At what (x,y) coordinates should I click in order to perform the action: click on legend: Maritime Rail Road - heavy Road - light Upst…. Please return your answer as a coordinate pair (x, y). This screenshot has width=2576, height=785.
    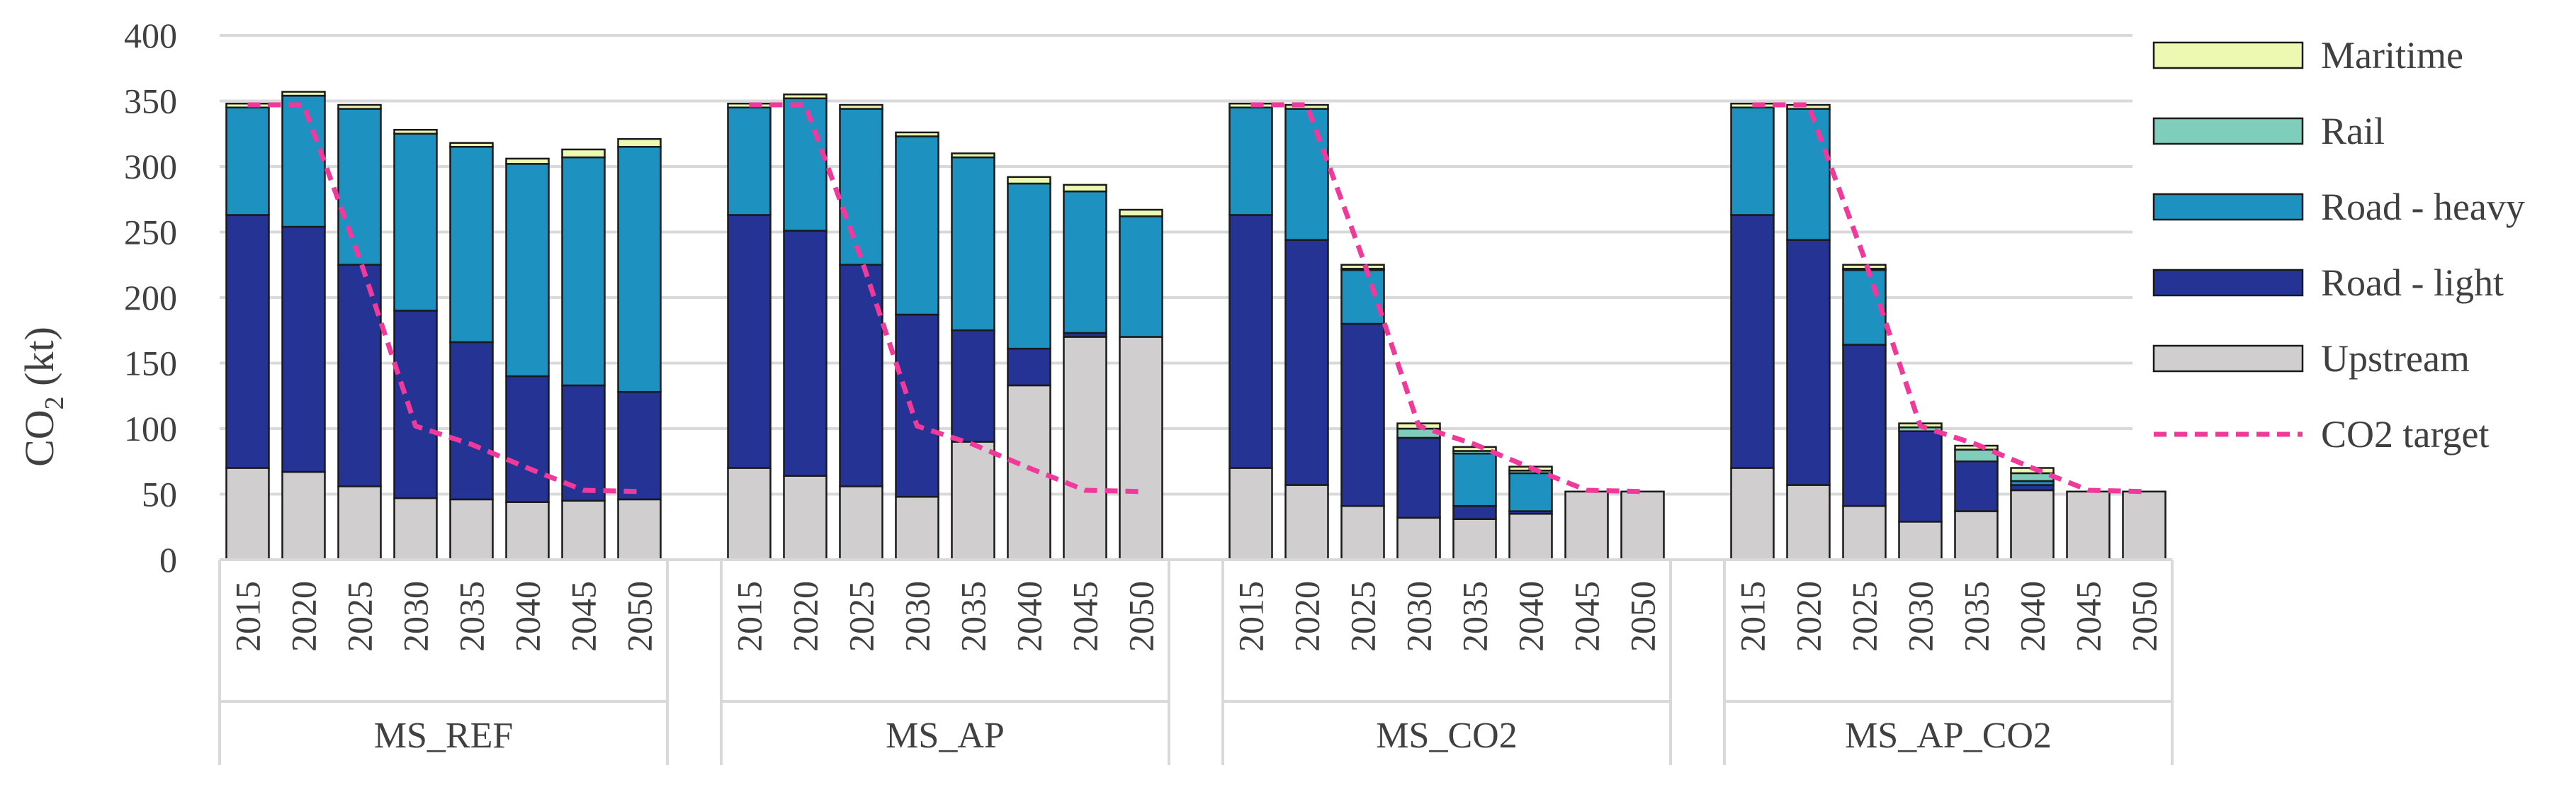
    Looking at the image, I should click on (2338, 245).